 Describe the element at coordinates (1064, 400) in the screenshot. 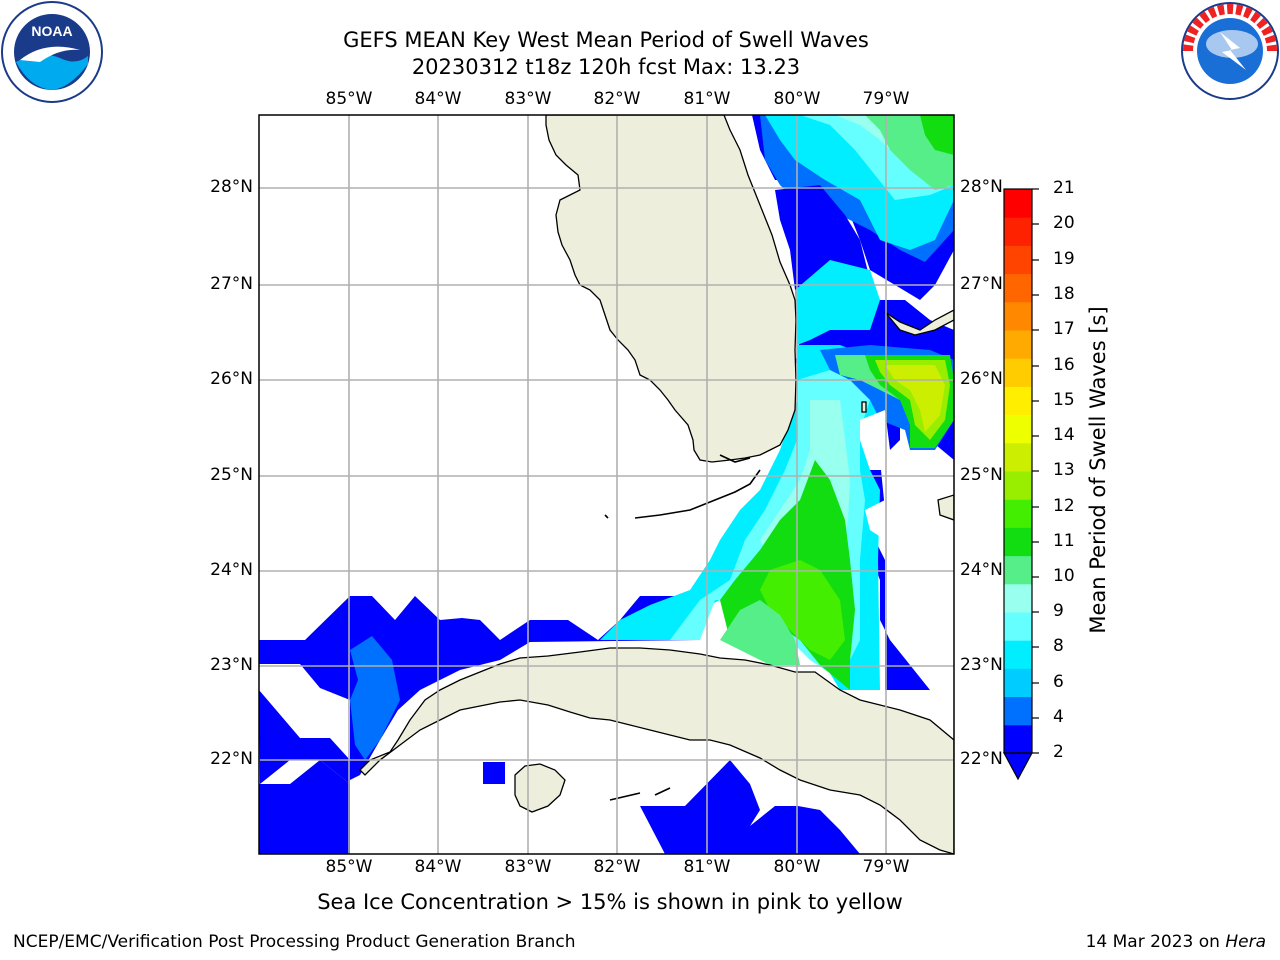

I see `colorbar-tick-label: 15` at that location.